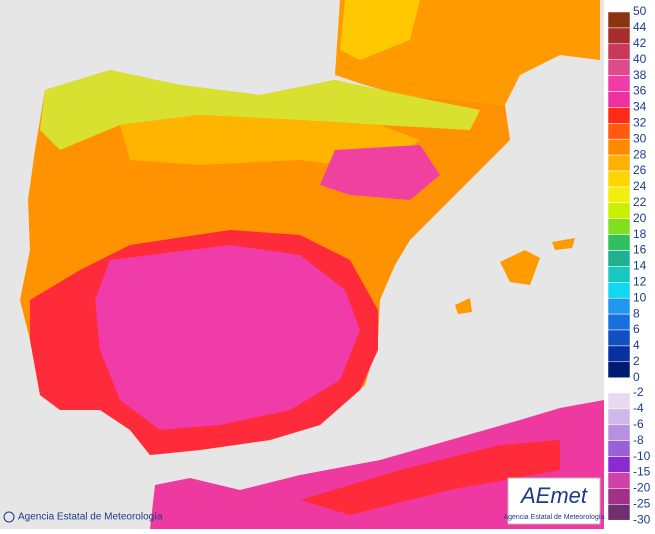 This screenshot has height=534, width=655. What do you see at coordinates (520, 267) in the screenshot?
I see `mallorca` at bounding box center [520, 267].